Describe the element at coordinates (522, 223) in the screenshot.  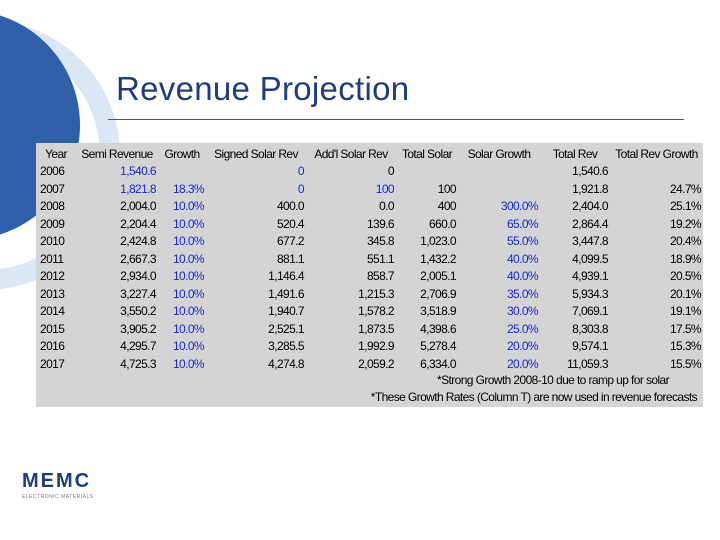
I see `table-cell: 65.0%` at that location.